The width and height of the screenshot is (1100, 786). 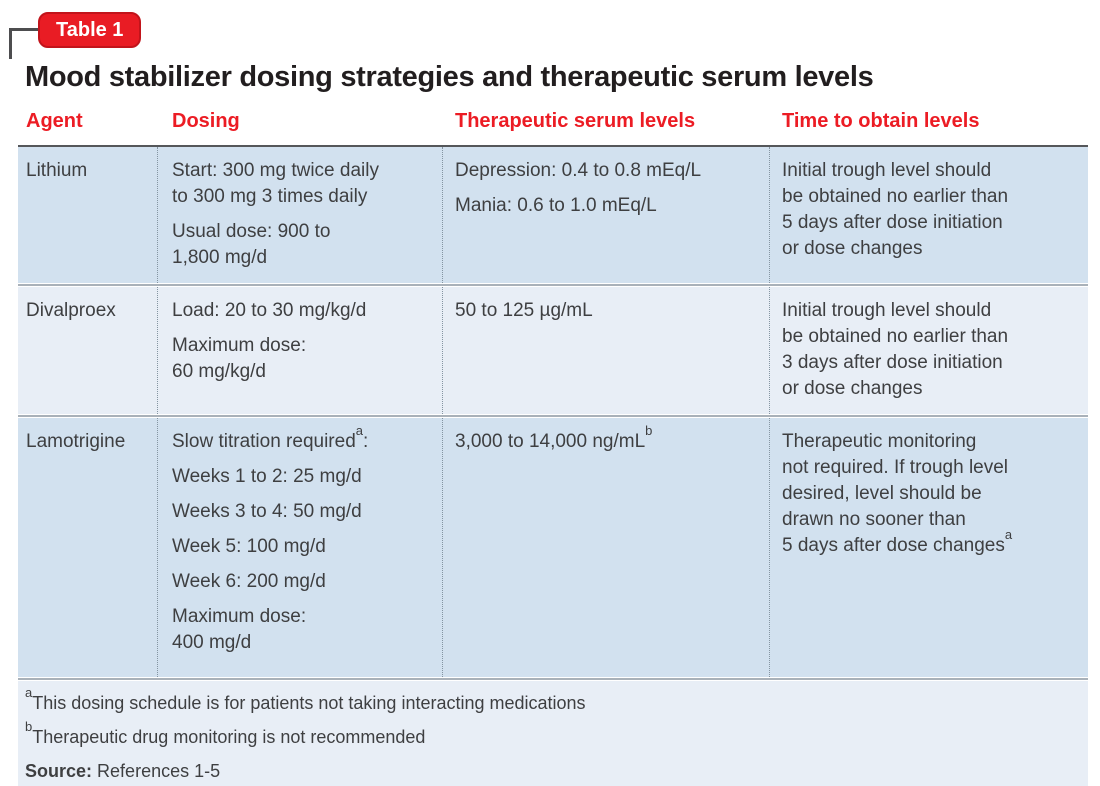 I want to click on serum-paragraph: 3,000 to 14,000 ng/mLb, so click(x=607, y=439).